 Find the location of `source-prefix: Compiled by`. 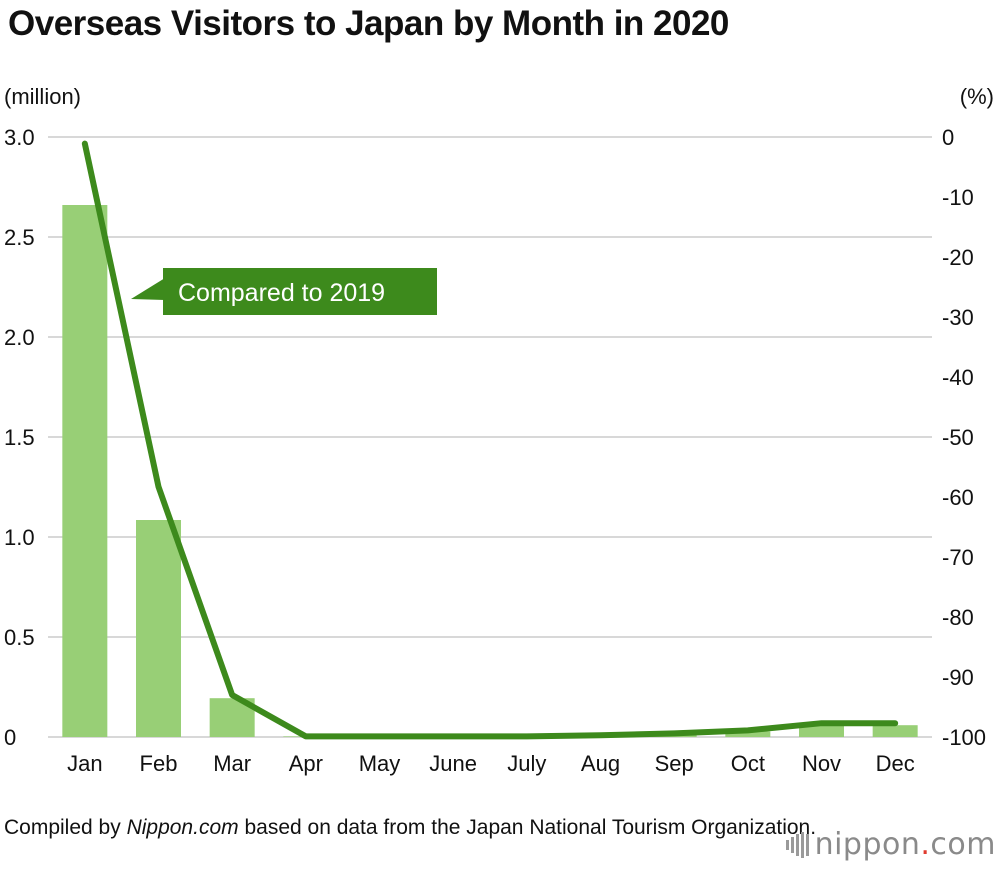

source-prefix: Compiled by is located at coordinates (65, 827).